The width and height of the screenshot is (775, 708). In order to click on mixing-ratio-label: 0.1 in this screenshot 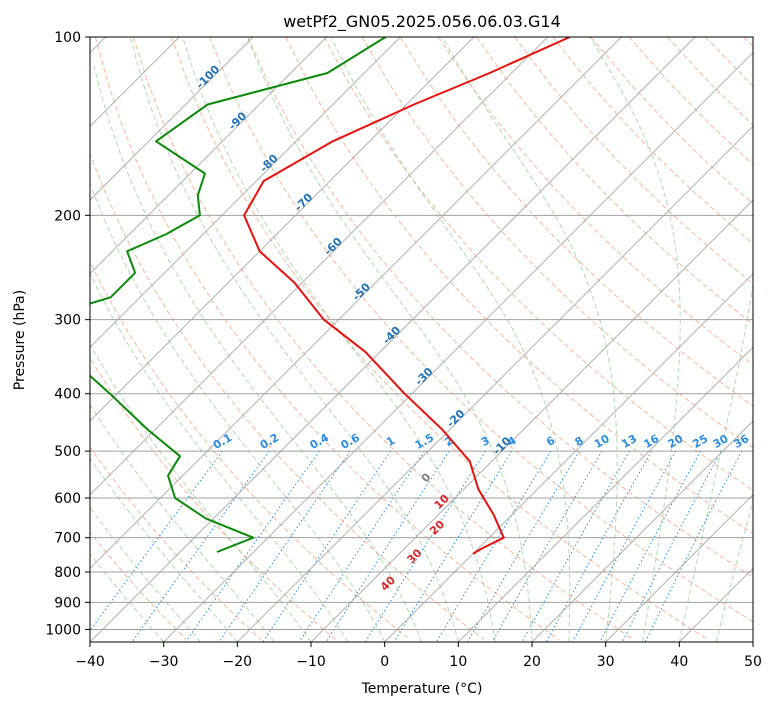, I will do `click(222, 441)`.